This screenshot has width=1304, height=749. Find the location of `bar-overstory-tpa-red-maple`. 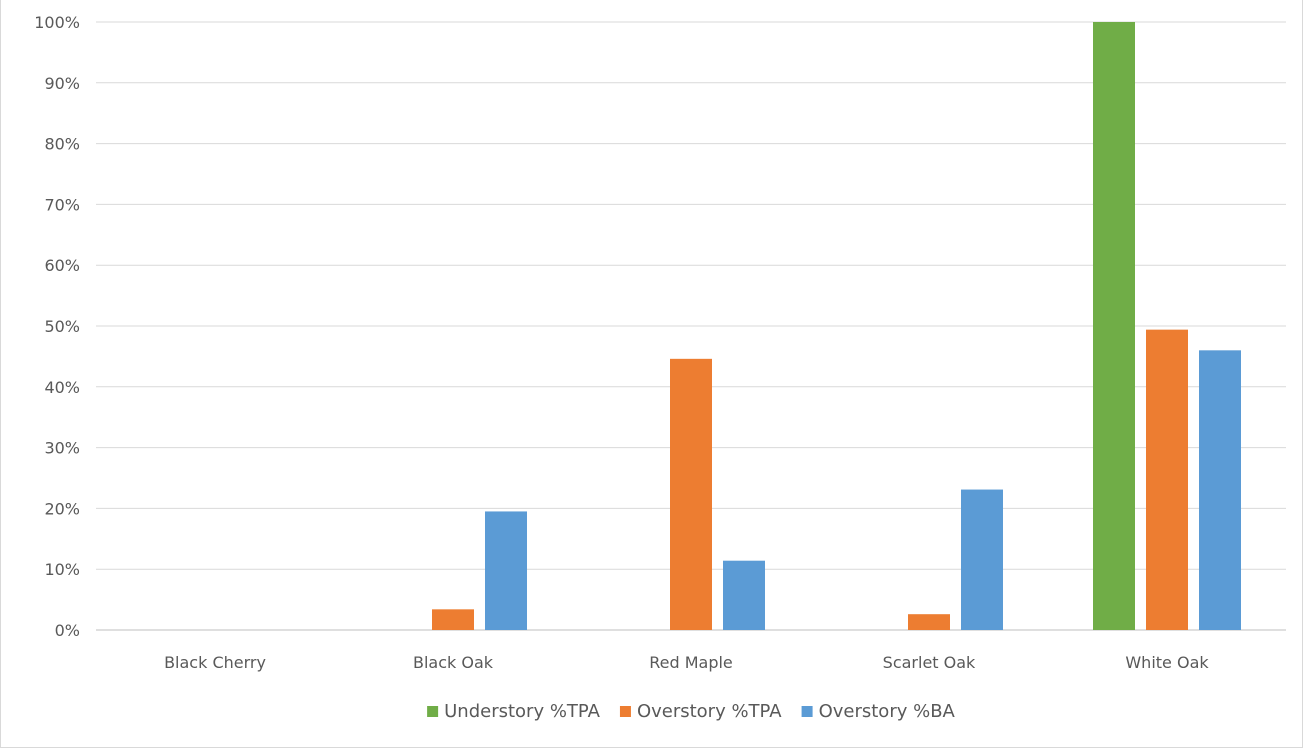

bar-overstory-tpa-red-maple is located at coordinates (691, 494).